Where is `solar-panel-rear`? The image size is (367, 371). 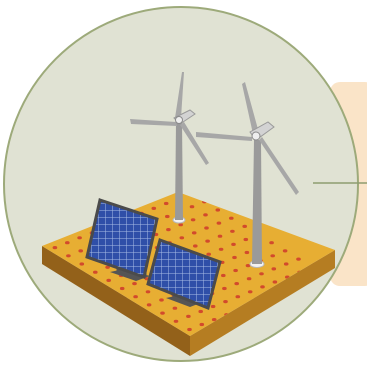 solar-panel-rear is located at coordinates (122, 239).